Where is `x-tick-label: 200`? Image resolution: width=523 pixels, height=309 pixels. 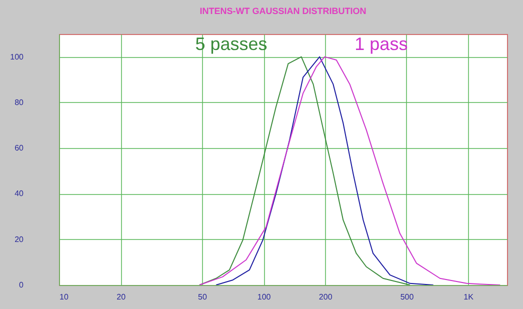
x-tick-label: 200 is located at coordinates (325, 297).